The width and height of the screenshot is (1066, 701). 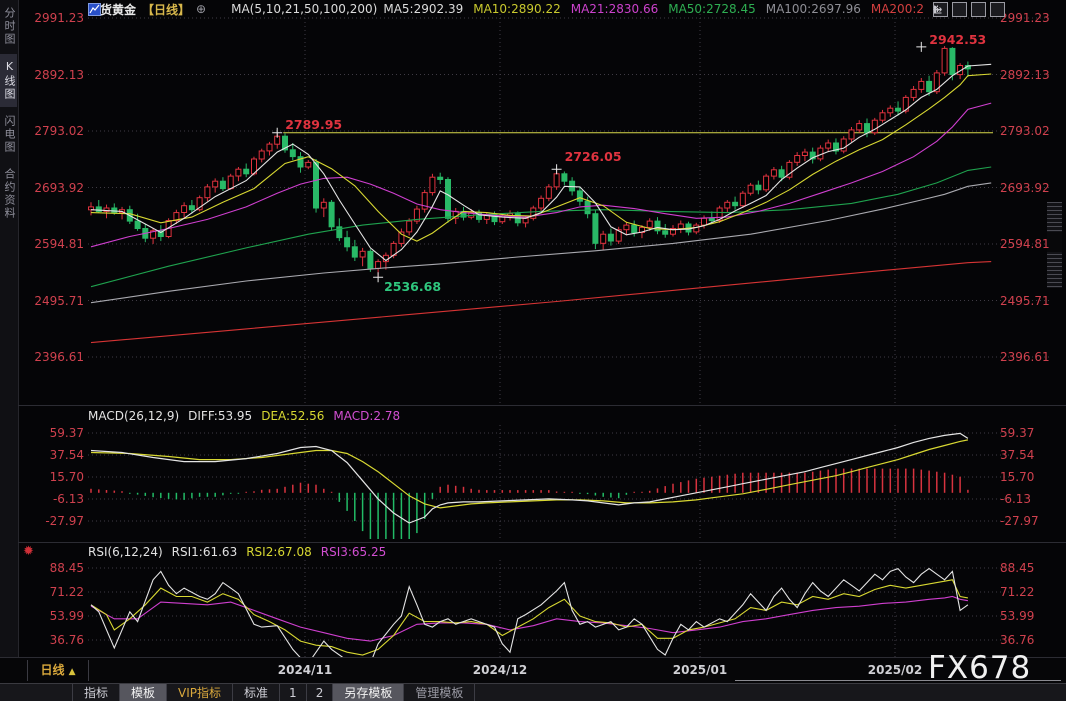 I want to click on rsi-params: RSI(6,12,24), so click(x=125, y=551).